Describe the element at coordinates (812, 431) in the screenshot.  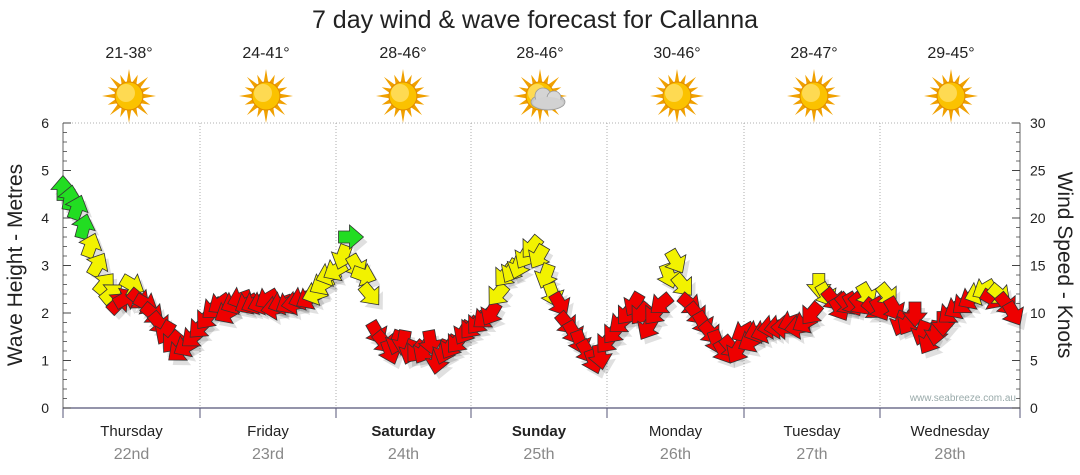
I see `day-name-label: Tuesday` at that location.